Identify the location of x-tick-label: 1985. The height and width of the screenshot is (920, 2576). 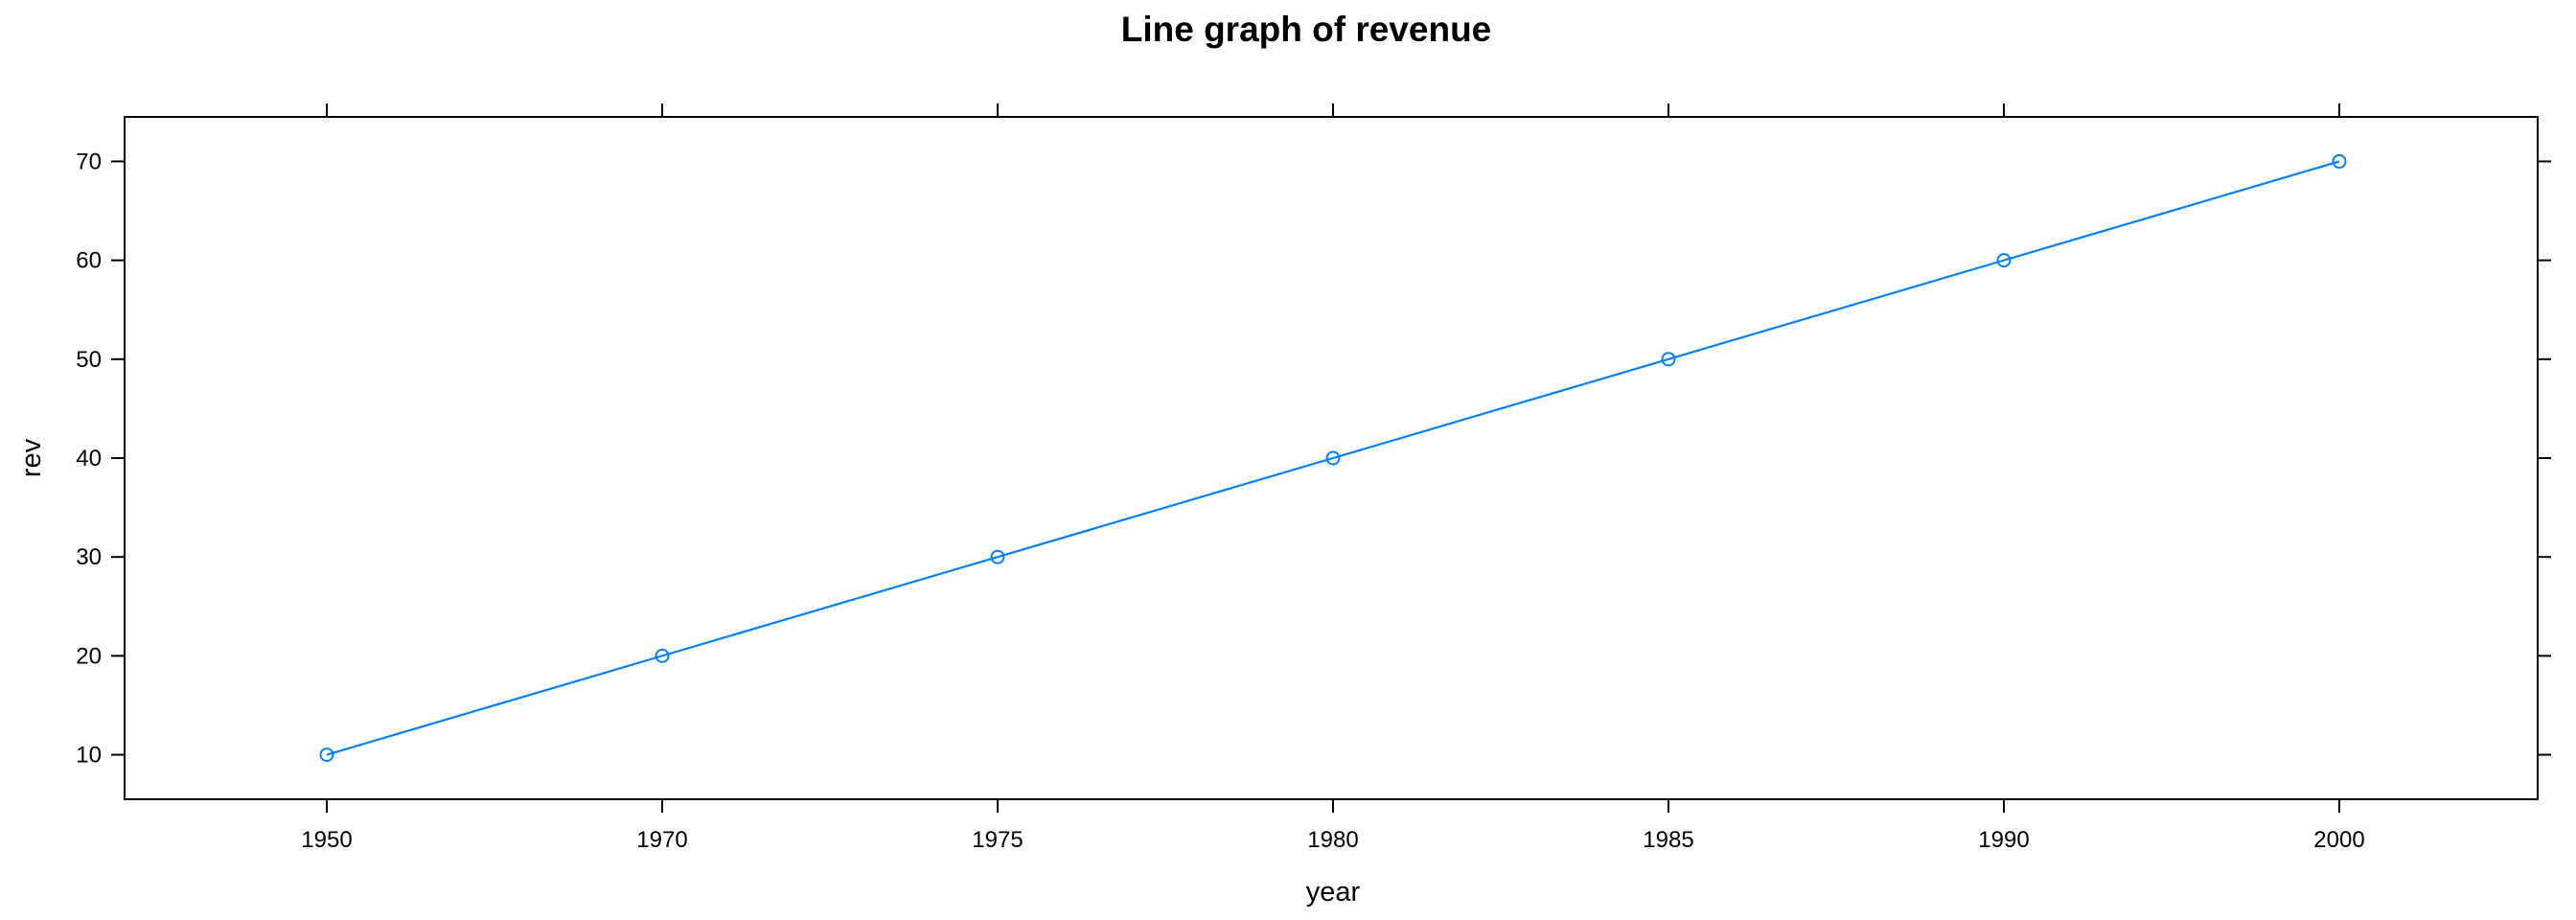
(1668, 840).